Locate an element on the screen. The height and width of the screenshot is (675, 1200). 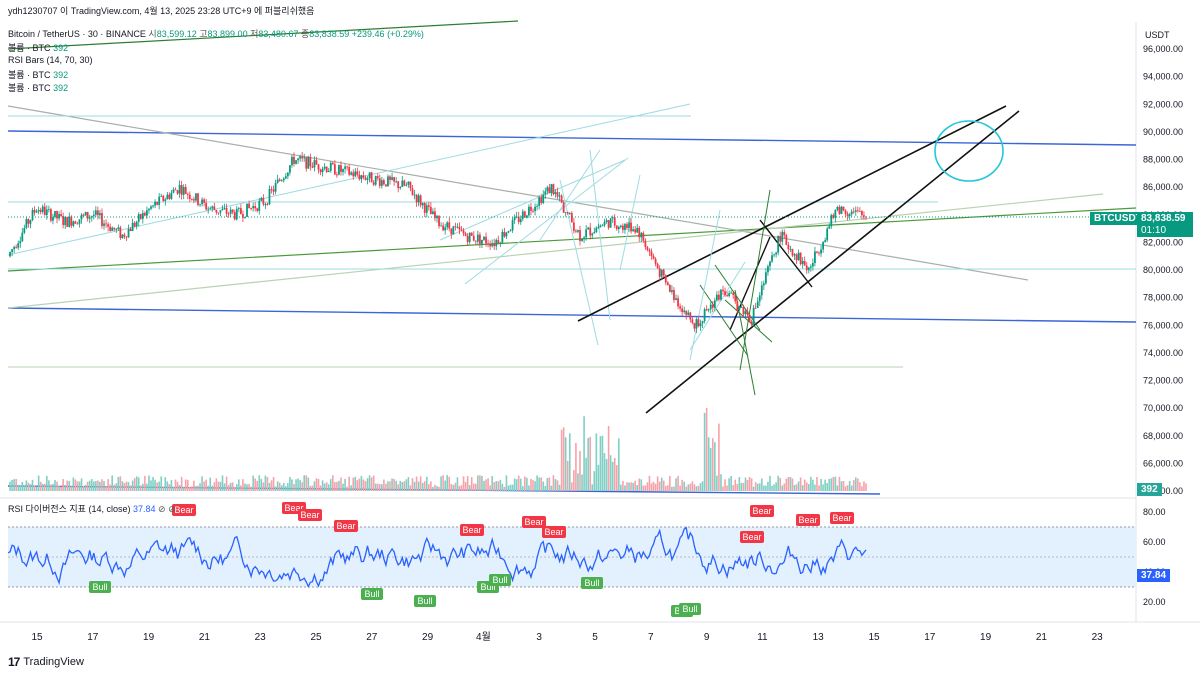
settings-icon: ⊘ ⊘ is located at coordinates (167, 509).